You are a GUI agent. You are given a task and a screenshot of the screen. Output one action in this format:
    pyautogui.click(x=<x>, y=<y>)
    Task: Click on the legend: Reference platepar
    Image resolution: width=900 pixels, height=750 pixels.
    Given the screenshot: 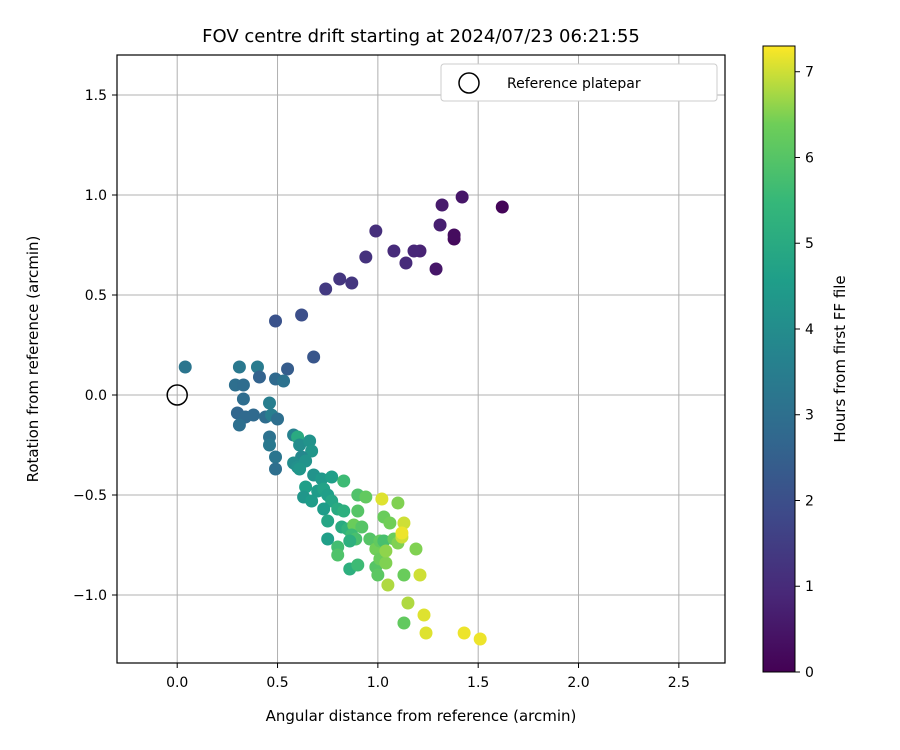 What is the action you would take?
    pyautogui.click(x=579, y=82)
    